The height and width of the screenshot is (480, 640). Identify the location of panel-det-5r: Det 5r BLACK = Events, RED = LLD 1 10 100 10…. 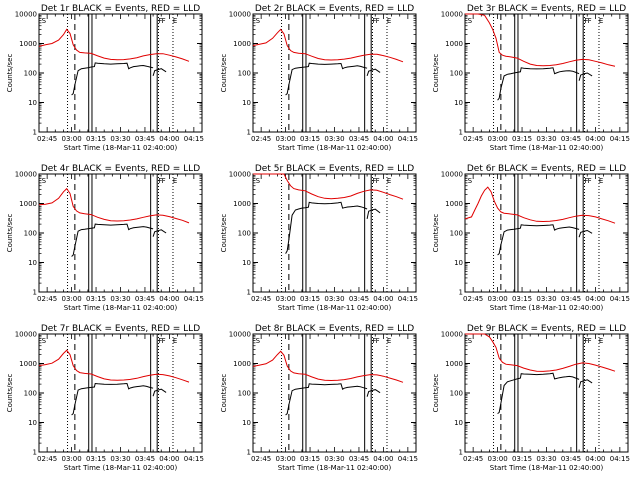
(319, 238).